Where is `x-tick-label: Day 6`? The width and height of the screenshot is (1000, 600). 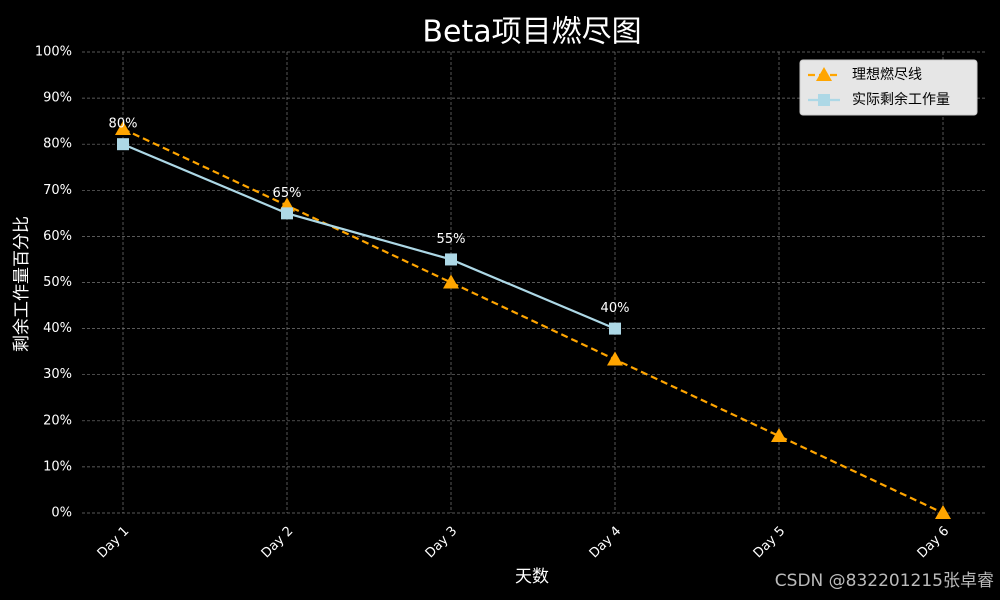 x-tick-label: Day 6 is located at coordinates (934, 543).